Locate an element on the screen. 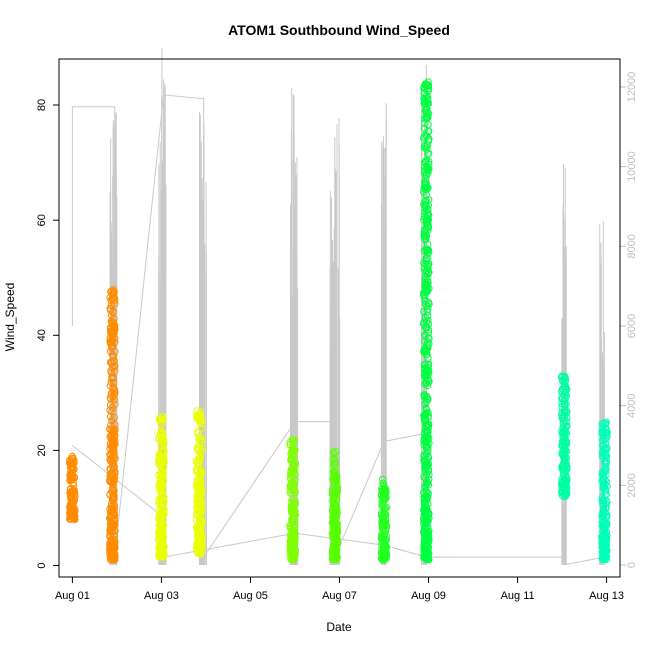 The height and width of the screenshot is (650, 650). y-right-tick-label: 4000 is located at coordinates (632, 405).